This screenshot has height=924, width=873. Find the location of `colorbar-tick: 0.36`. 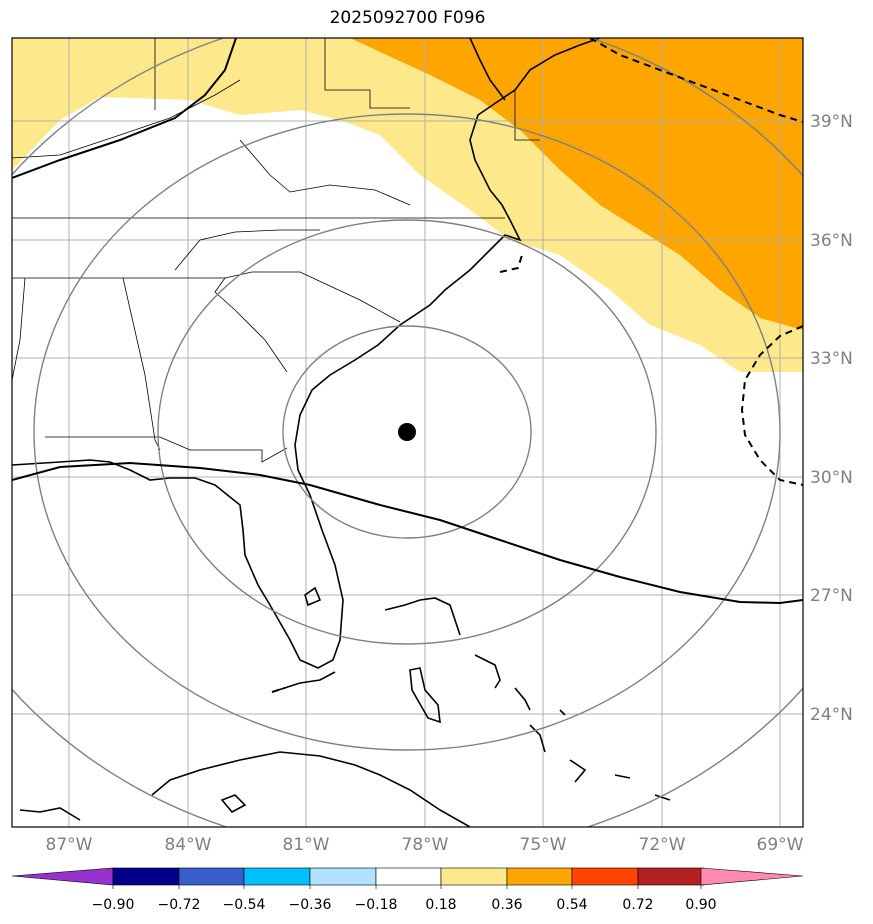

colorbar-tick: 0.36 is located at coordinates (506, 905).